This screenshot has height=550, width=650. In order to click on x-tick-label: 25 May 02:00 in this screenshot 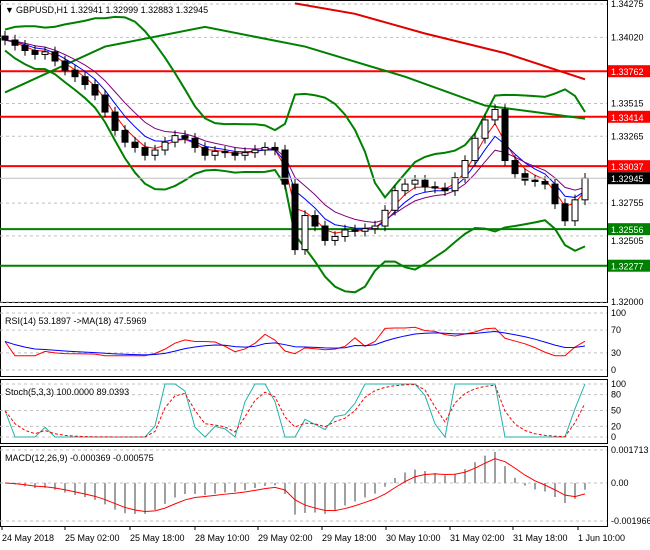, I will do `click(92, 538)`.